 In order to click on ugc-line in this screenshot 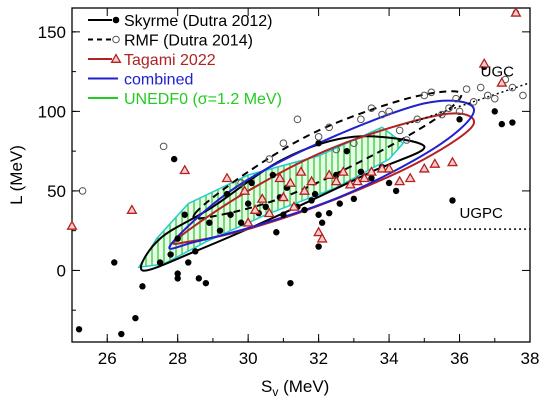, I will do `click(468, 103)`.